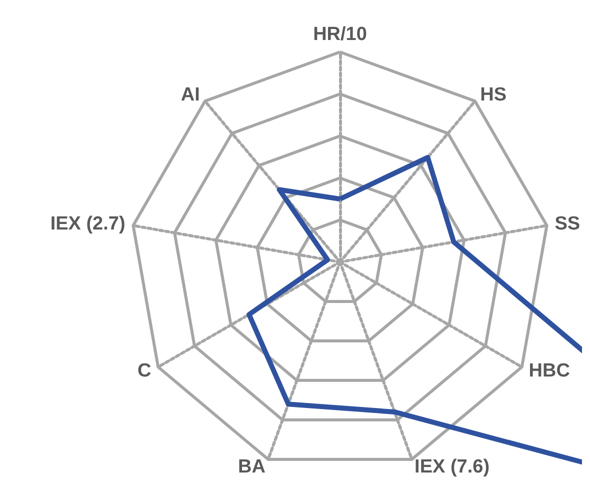  I want to click on spoke-label: BA, so click(252, 467).